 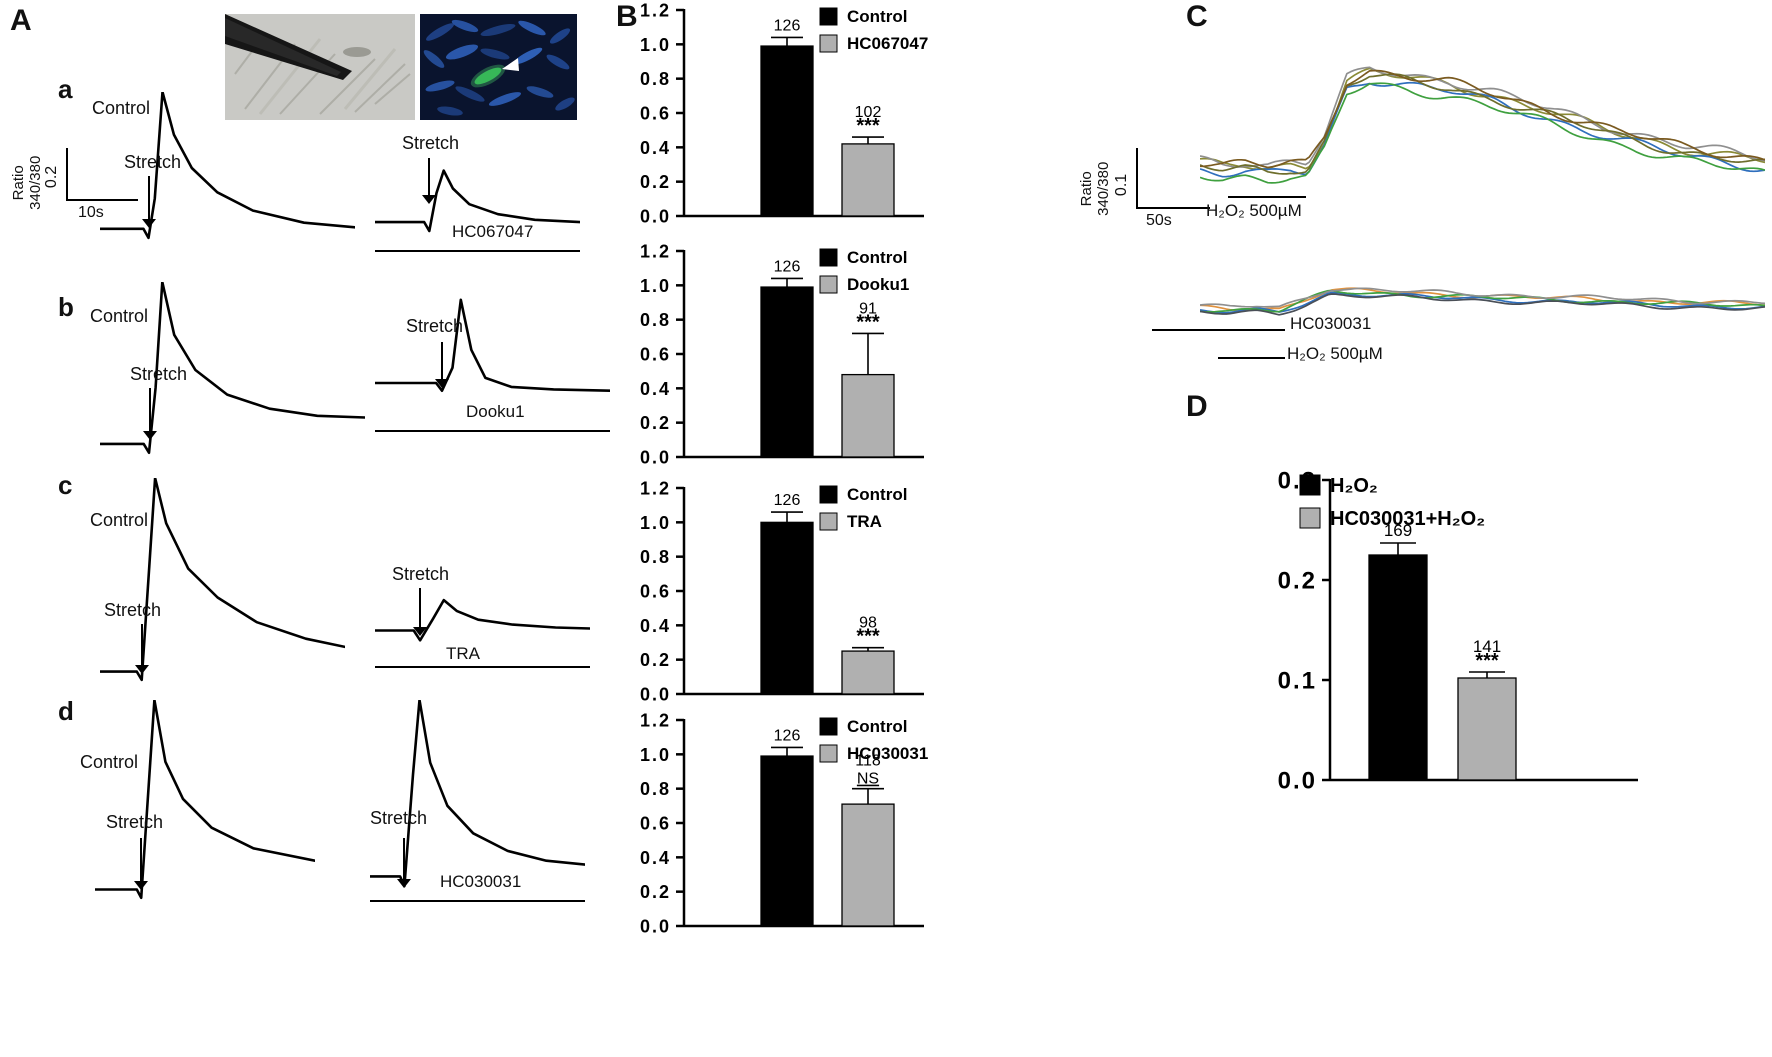 What do you see at coordinates (1487, 646) in the screenshot?
I see `svg-text: 141` at bounding box center [1487, 646].